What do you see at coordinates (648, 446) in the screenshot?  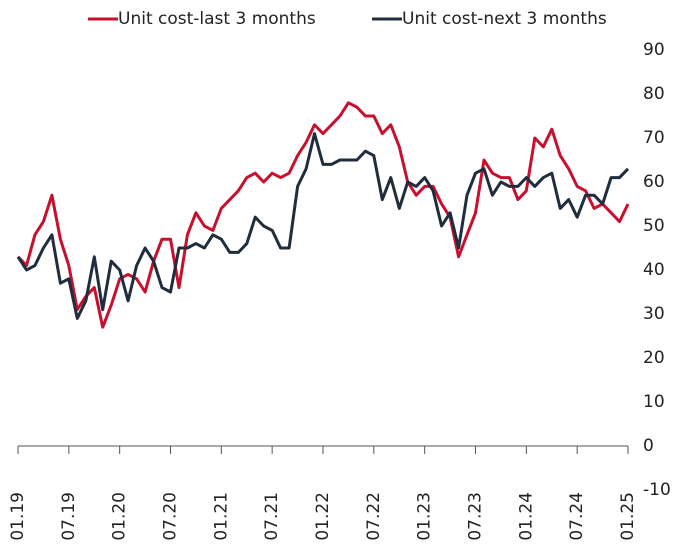 I see `y-tick-label: 0` at bounding box center [648, 446].